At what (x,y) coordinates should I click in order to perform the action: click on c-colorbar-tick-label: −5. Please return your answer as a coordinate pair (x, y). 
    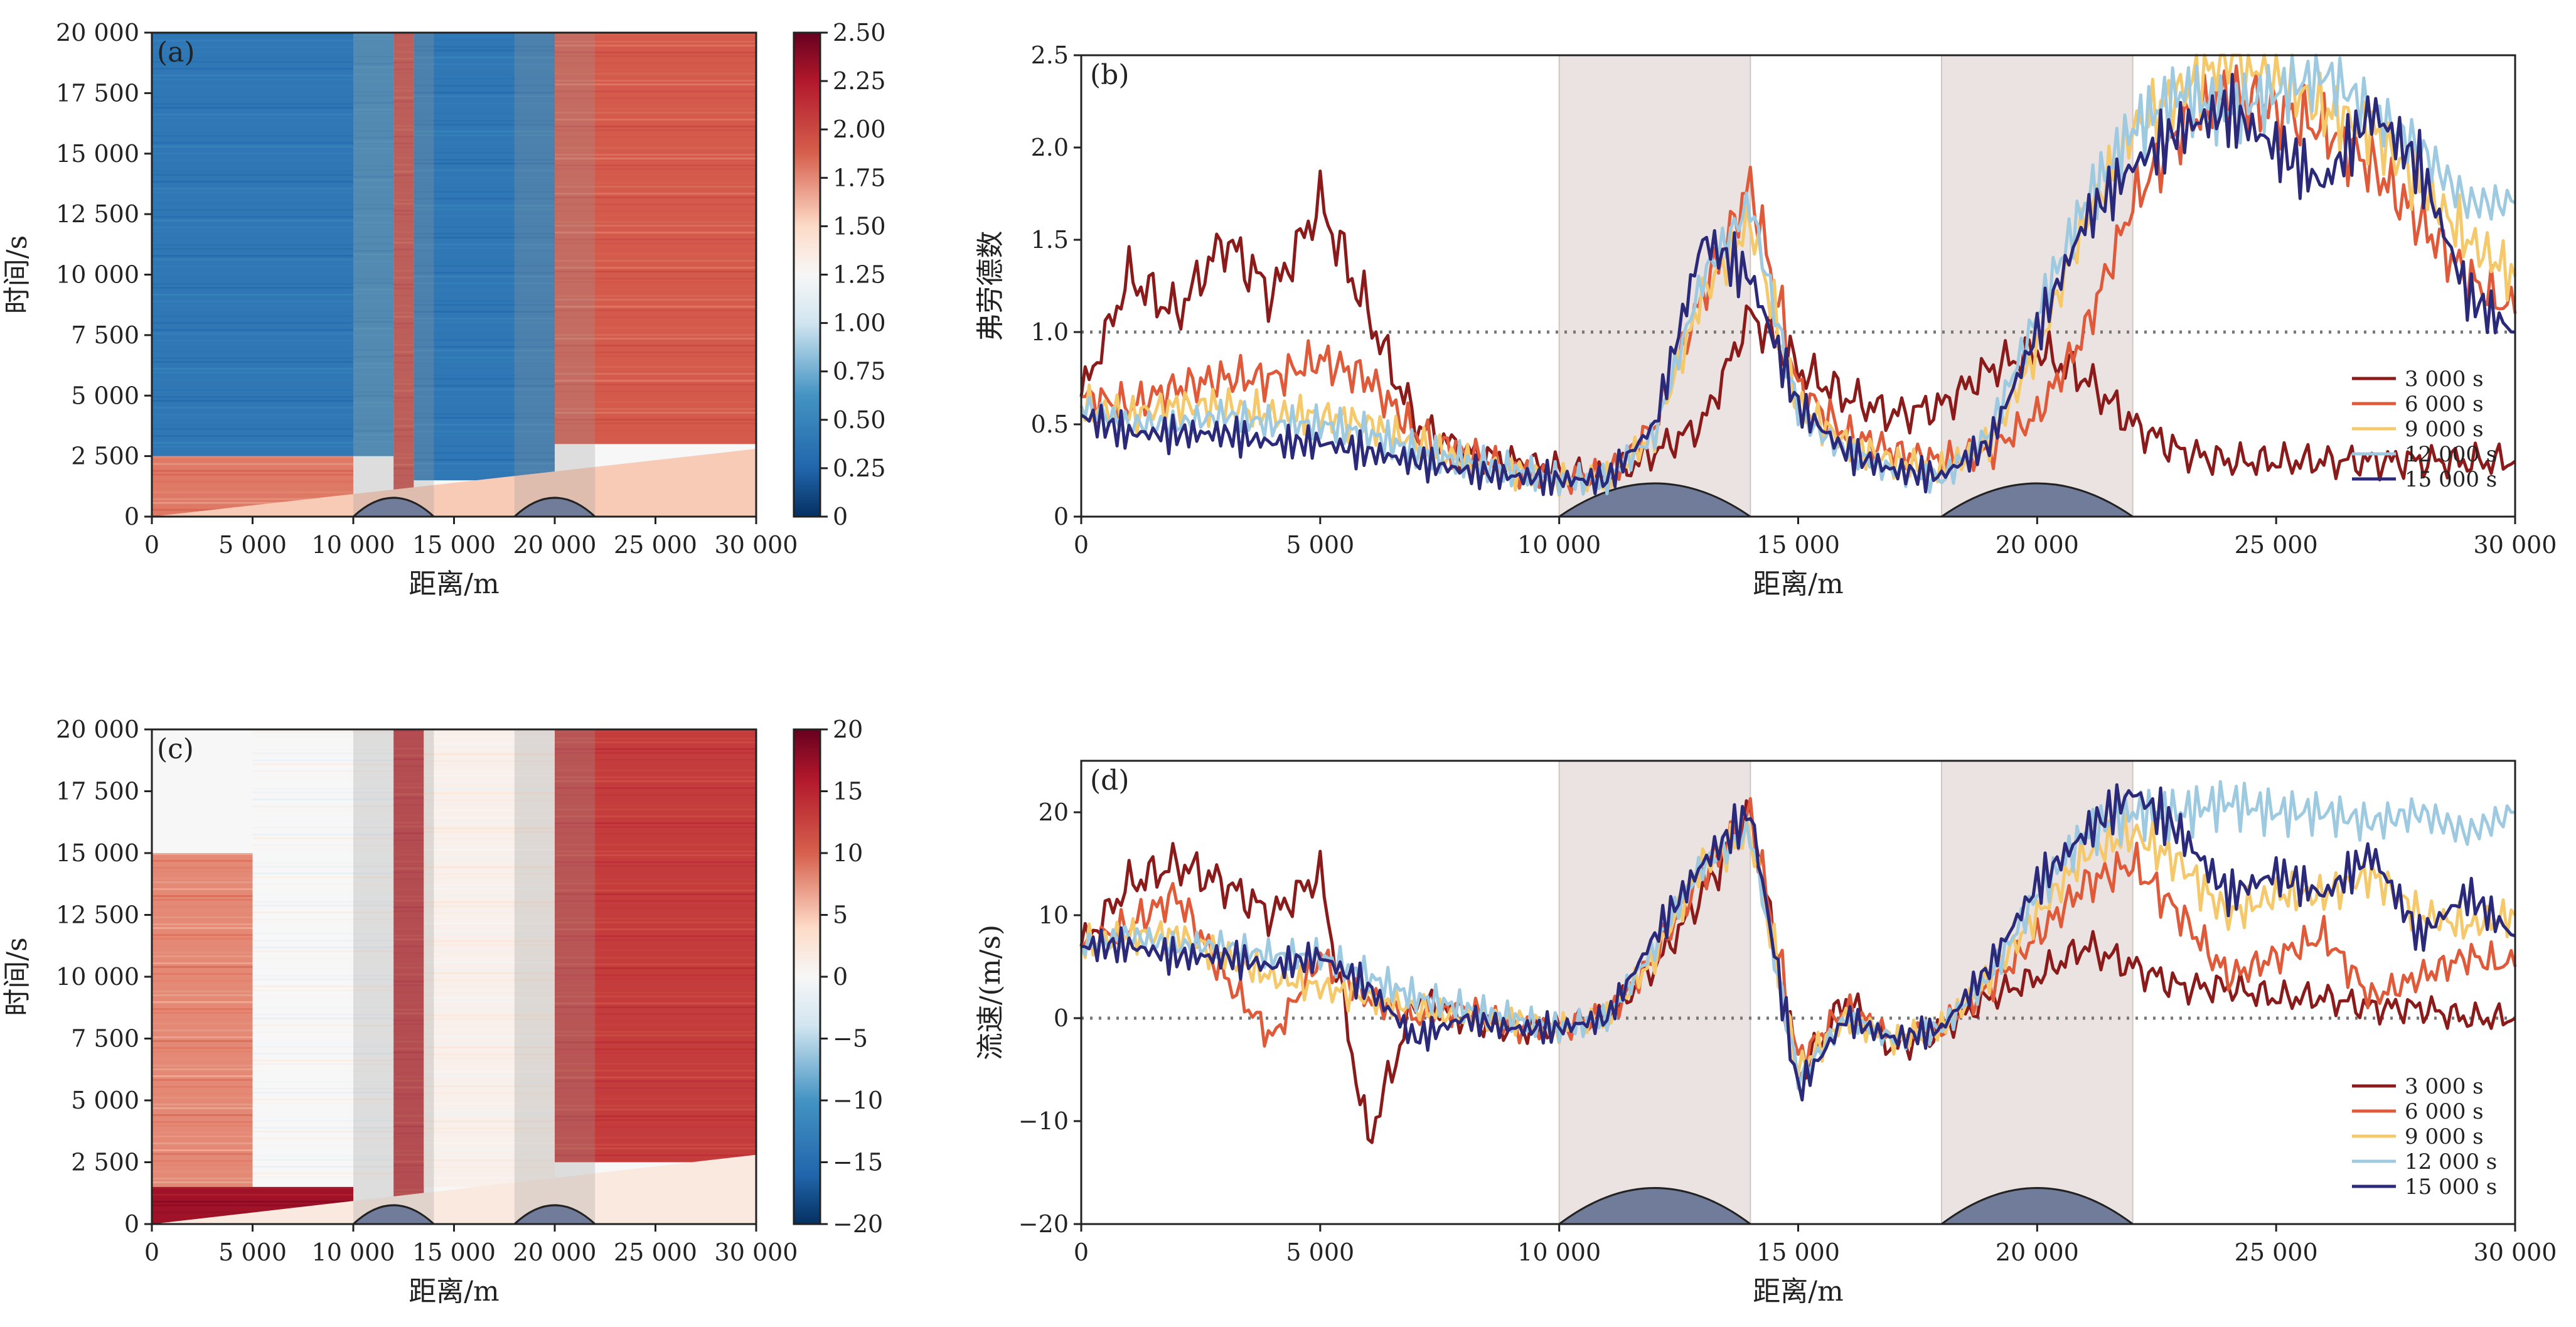
    Looking at the image, I should click on (850, 1039).